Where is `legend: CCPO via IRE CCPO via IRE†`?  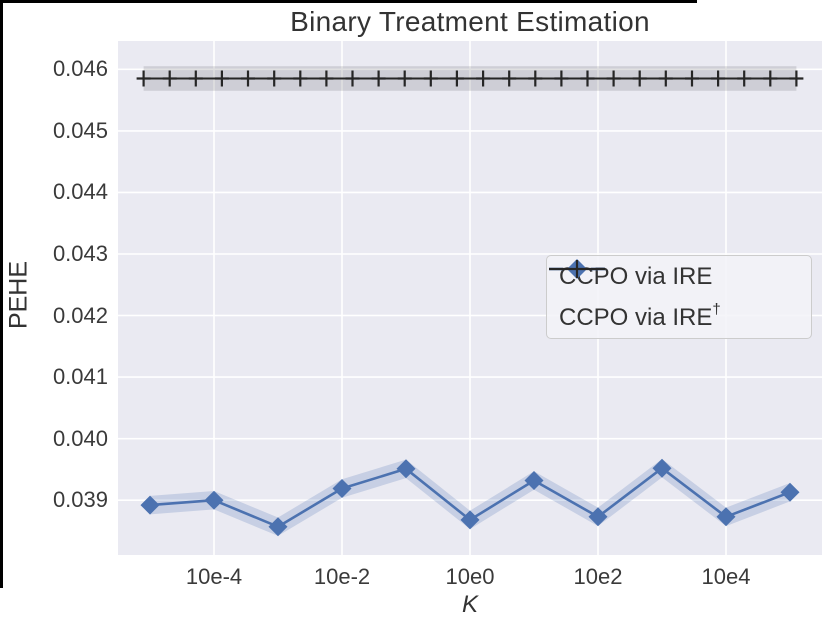
legend: CCPO via IRE CCPO via IRE† is located at coordinates (679, 297).